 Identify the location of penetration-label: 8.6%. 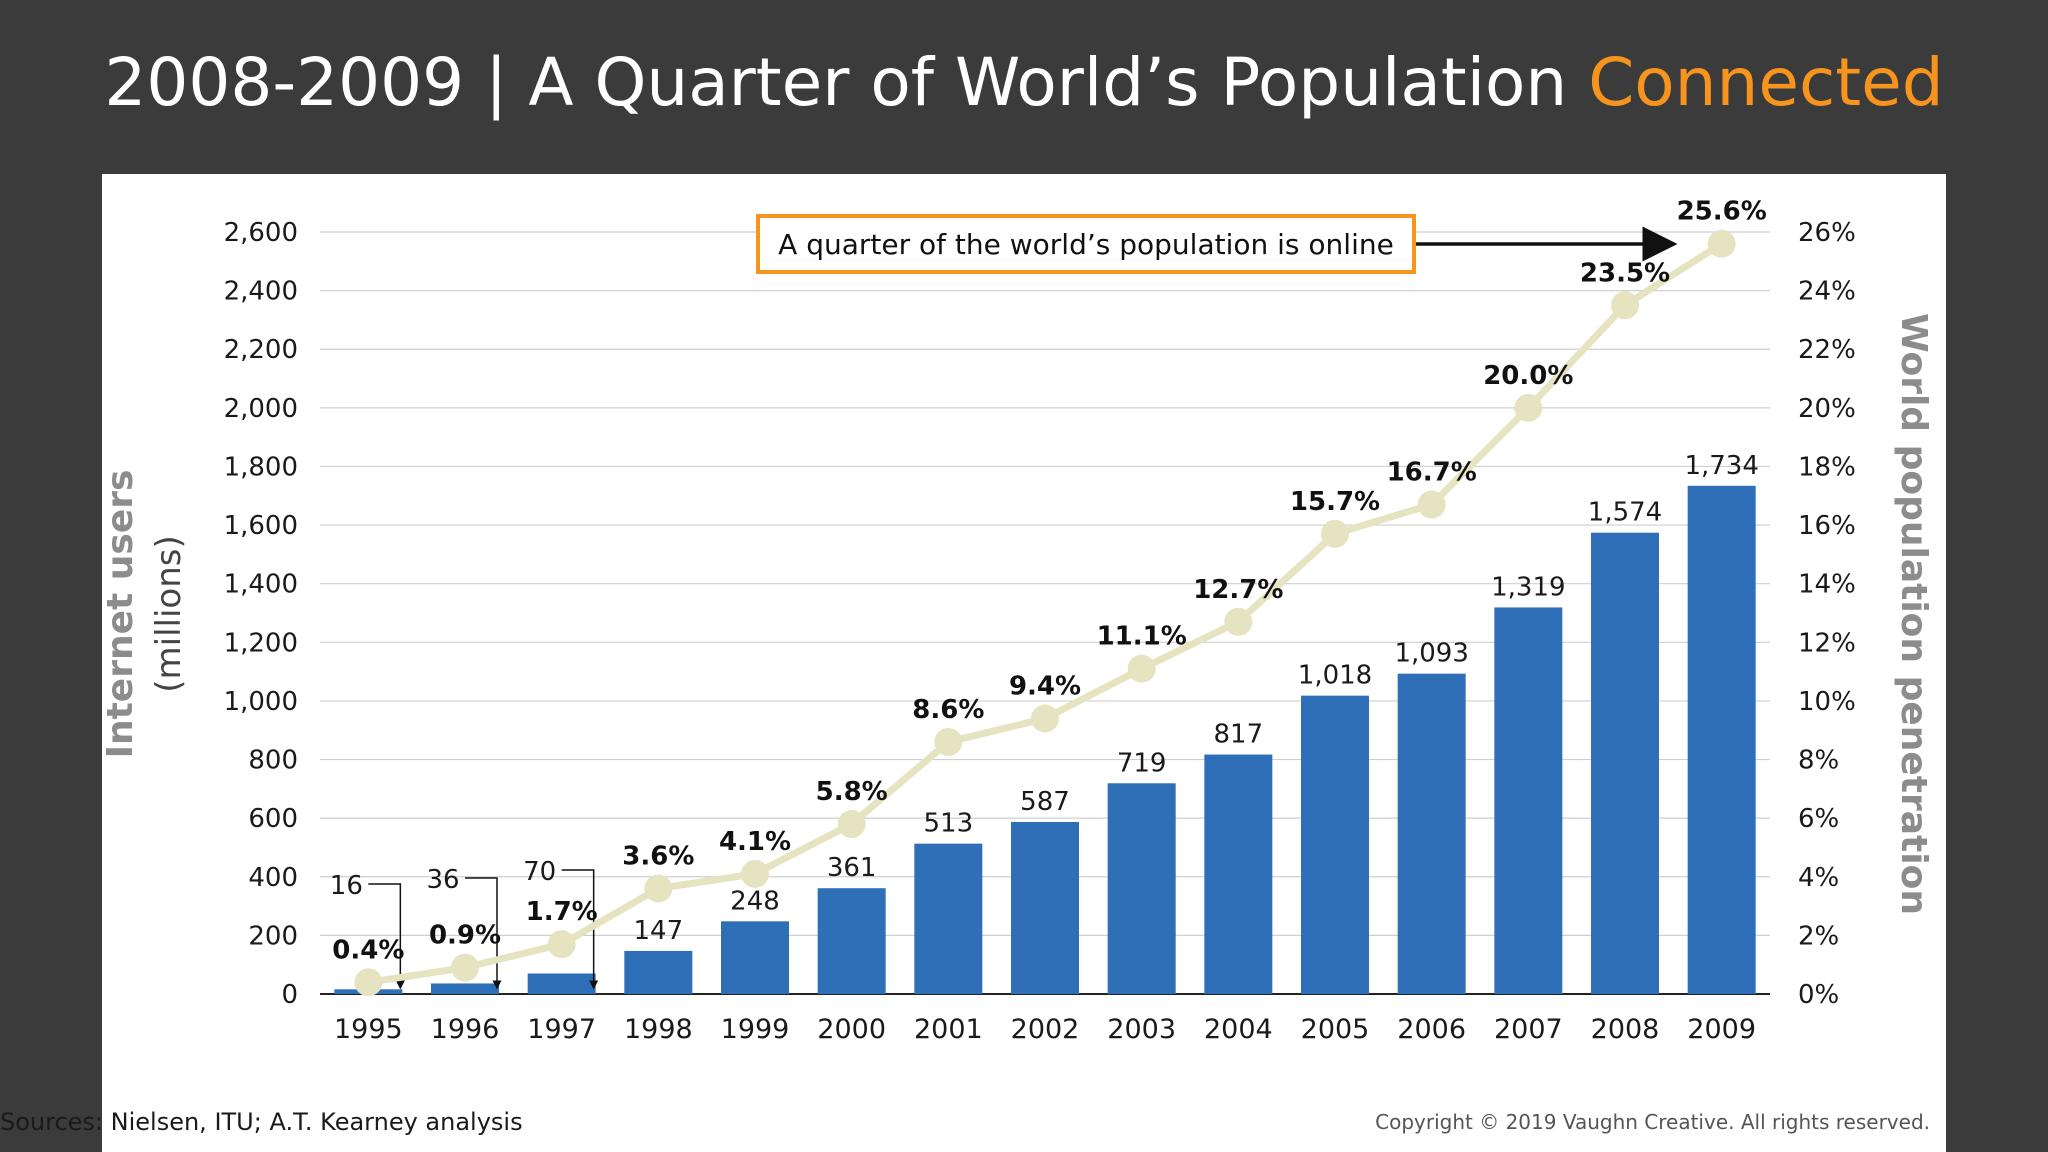
(948, 710).